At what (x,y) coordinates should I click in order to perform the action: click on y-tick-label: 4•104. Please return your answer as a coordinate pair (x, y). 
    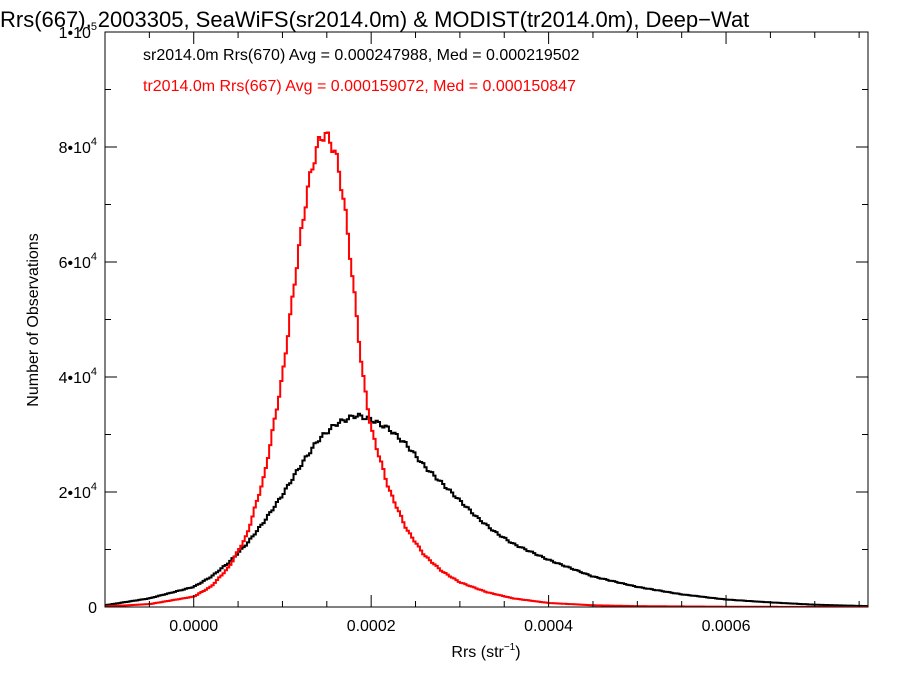
    Looking at the image, I should click on (78, 376).